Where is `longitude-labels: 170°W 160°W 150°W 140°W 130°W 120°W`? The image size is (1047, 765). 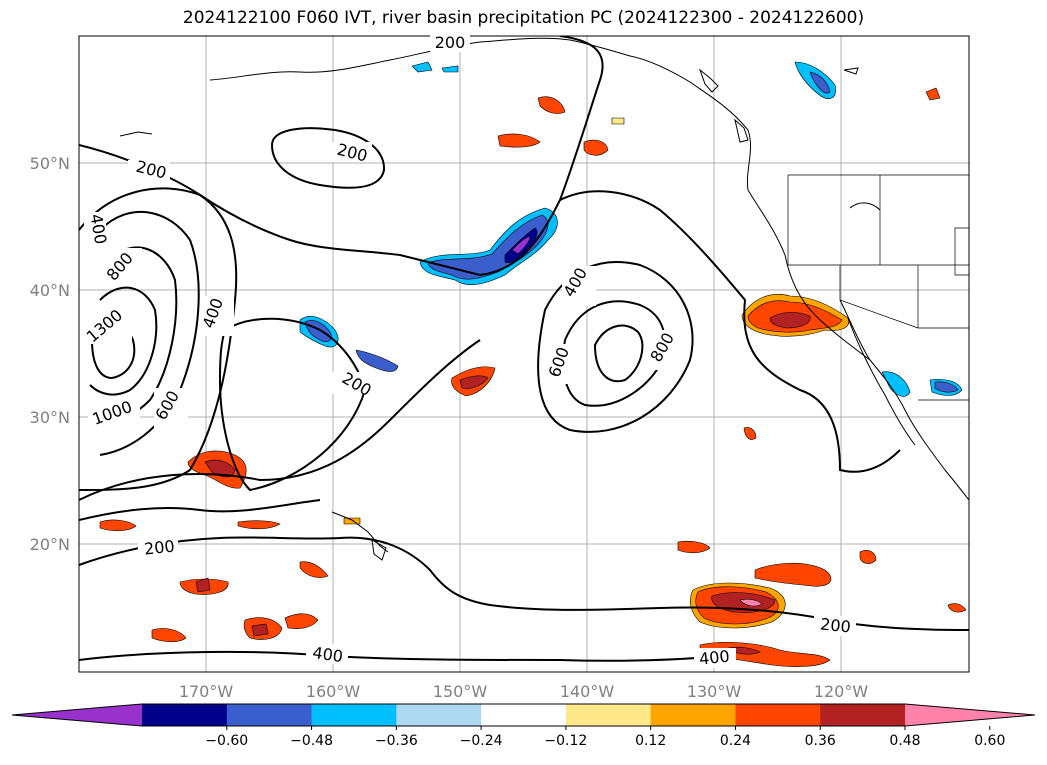
longitude-labels: 170°W 160°W 150°W 140°W 130°W 120°W is located at coordinates (524, 691).